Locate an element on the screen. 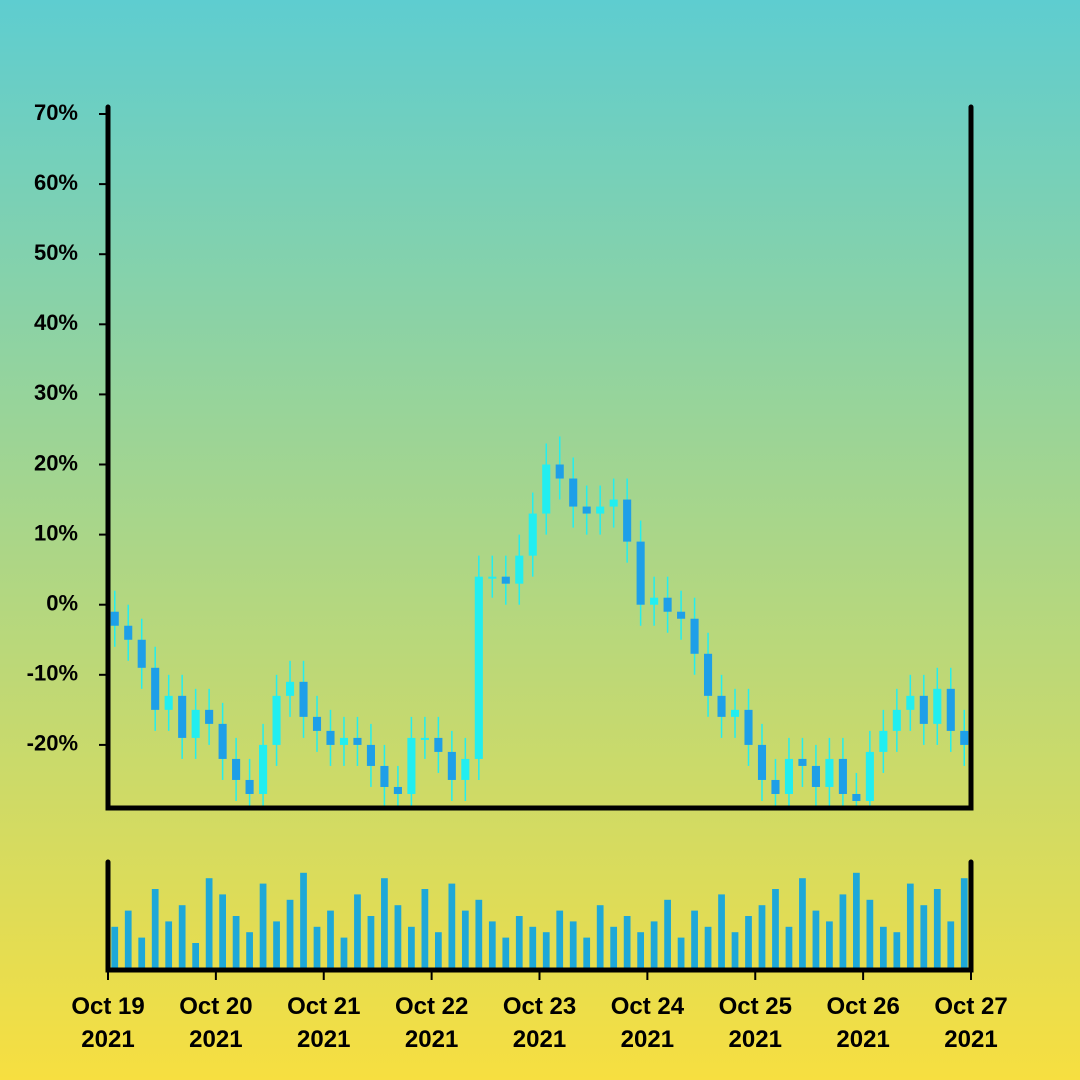 The width and height of the screenshot is (1080, 1080). x-tick-label: Oct 27 2021 is located at coordinates (971, 1023).